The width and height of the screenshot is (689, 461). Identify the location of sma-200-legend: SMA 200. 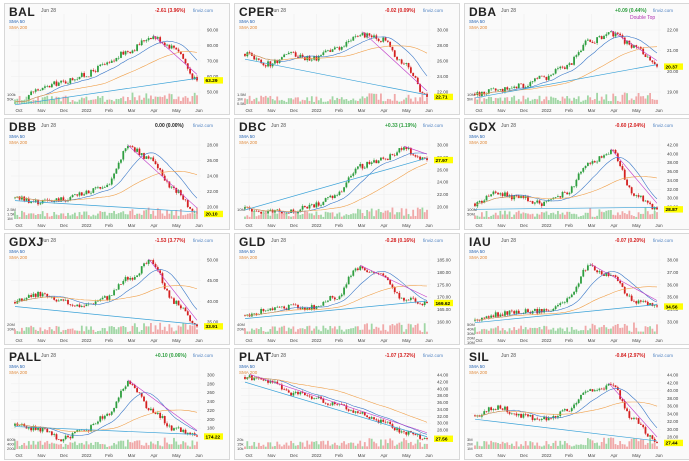
(478, 372).